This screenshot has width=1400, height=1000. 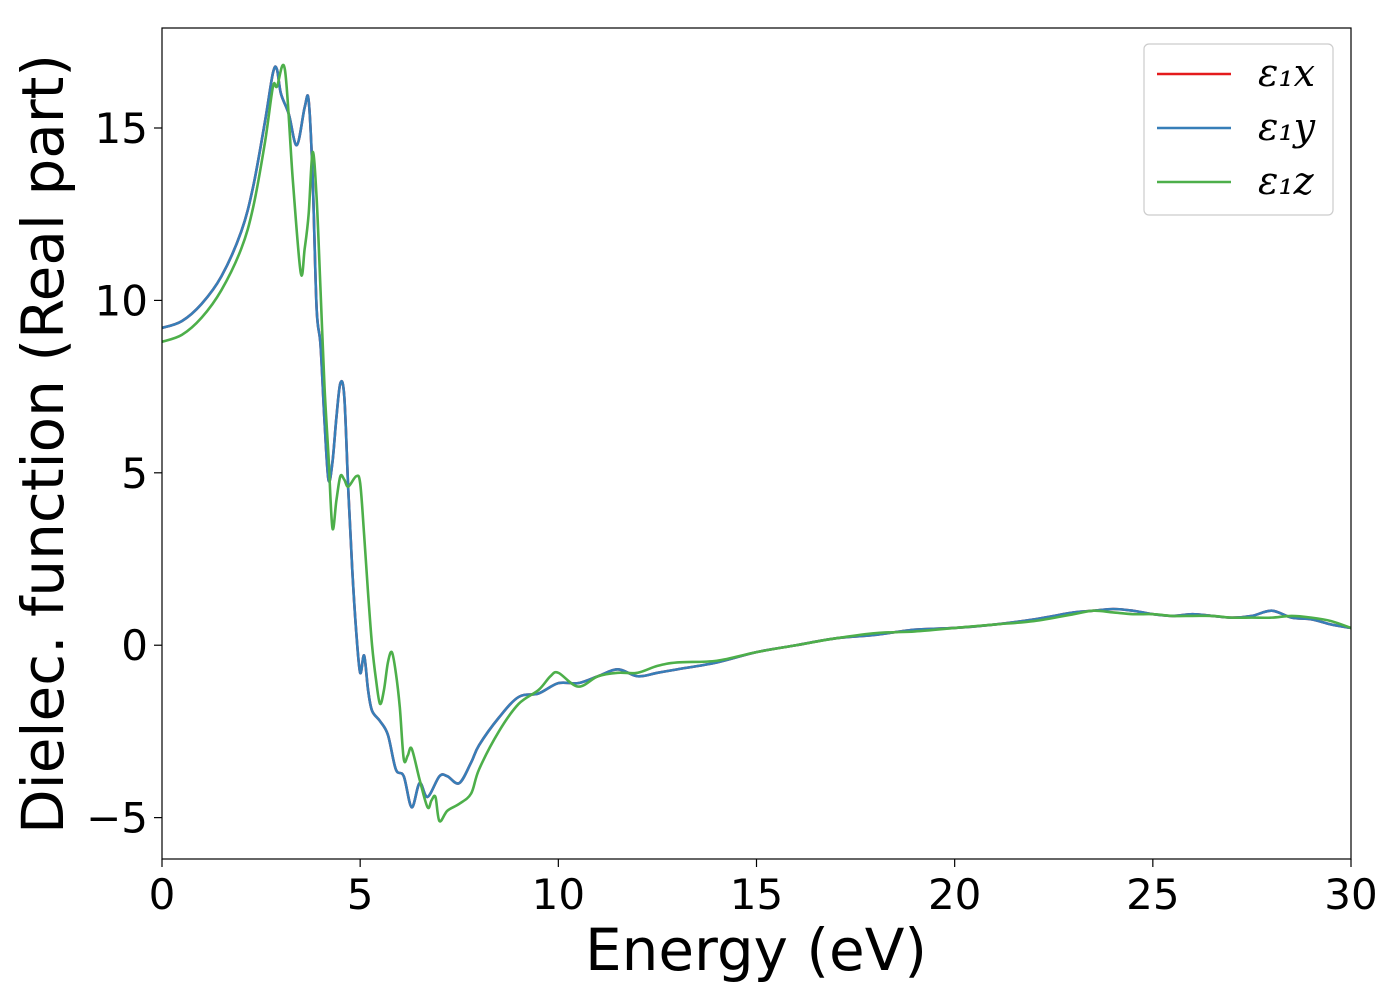 I want to click on y-tick-label: 5, so click(x=134, y=473).